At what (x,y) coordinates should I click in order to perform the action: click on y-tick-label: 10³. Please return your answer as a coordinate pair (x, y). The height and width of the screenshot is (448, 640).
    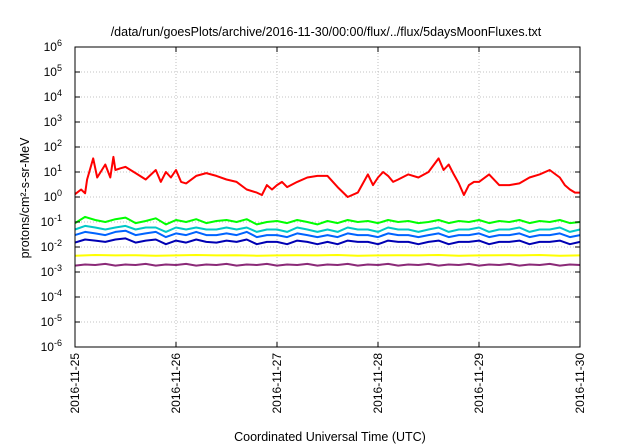
    Looking at the image, I should click on (53, 121).